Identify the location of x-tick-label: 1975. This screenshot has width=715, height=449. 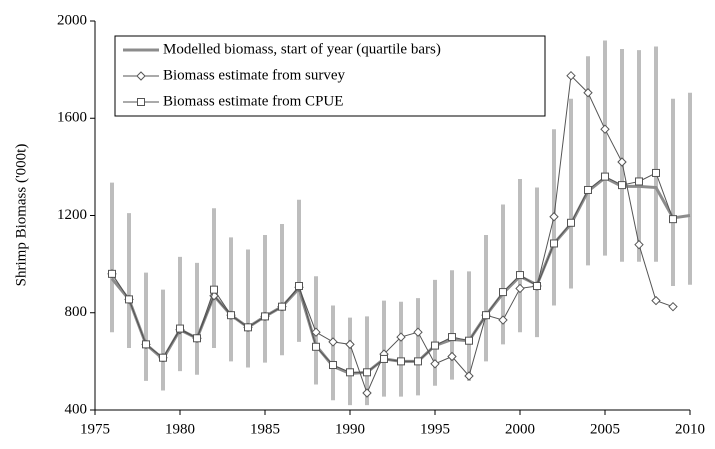
(95, 429).